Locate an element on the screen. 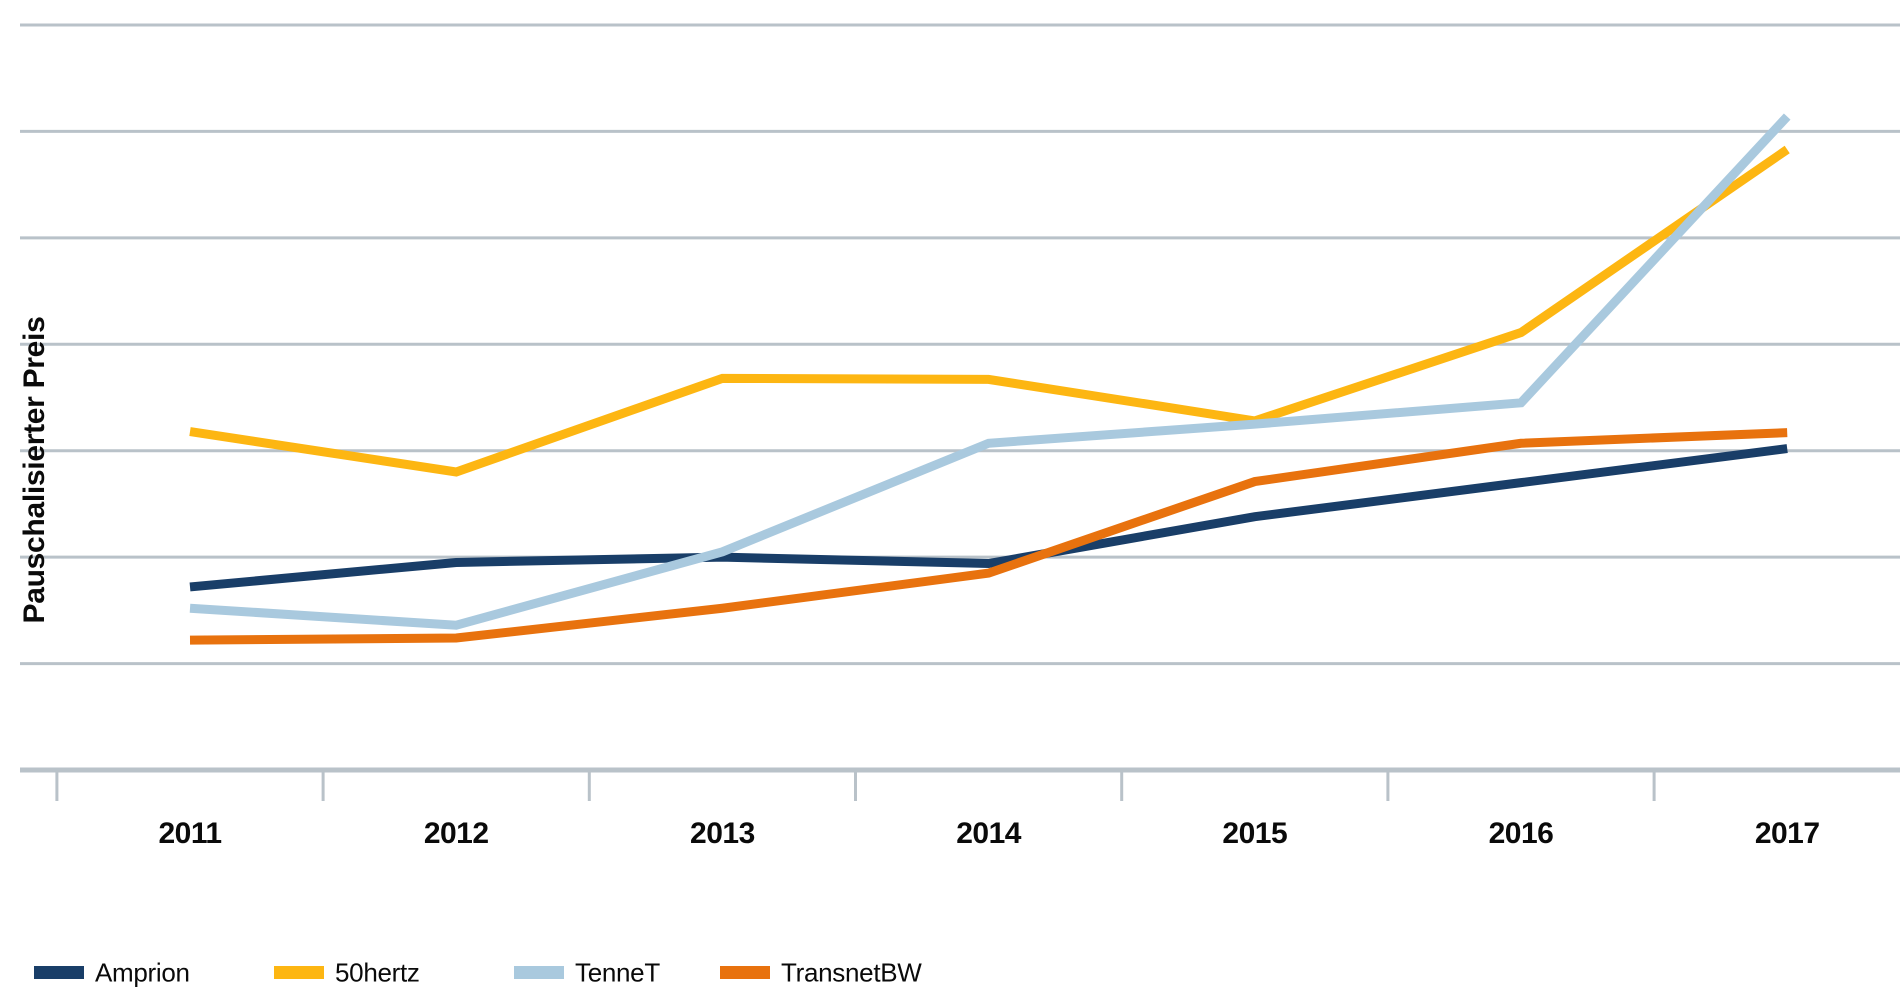  x-axis-label-2014: 2014 is located at coordinates (989, 833).